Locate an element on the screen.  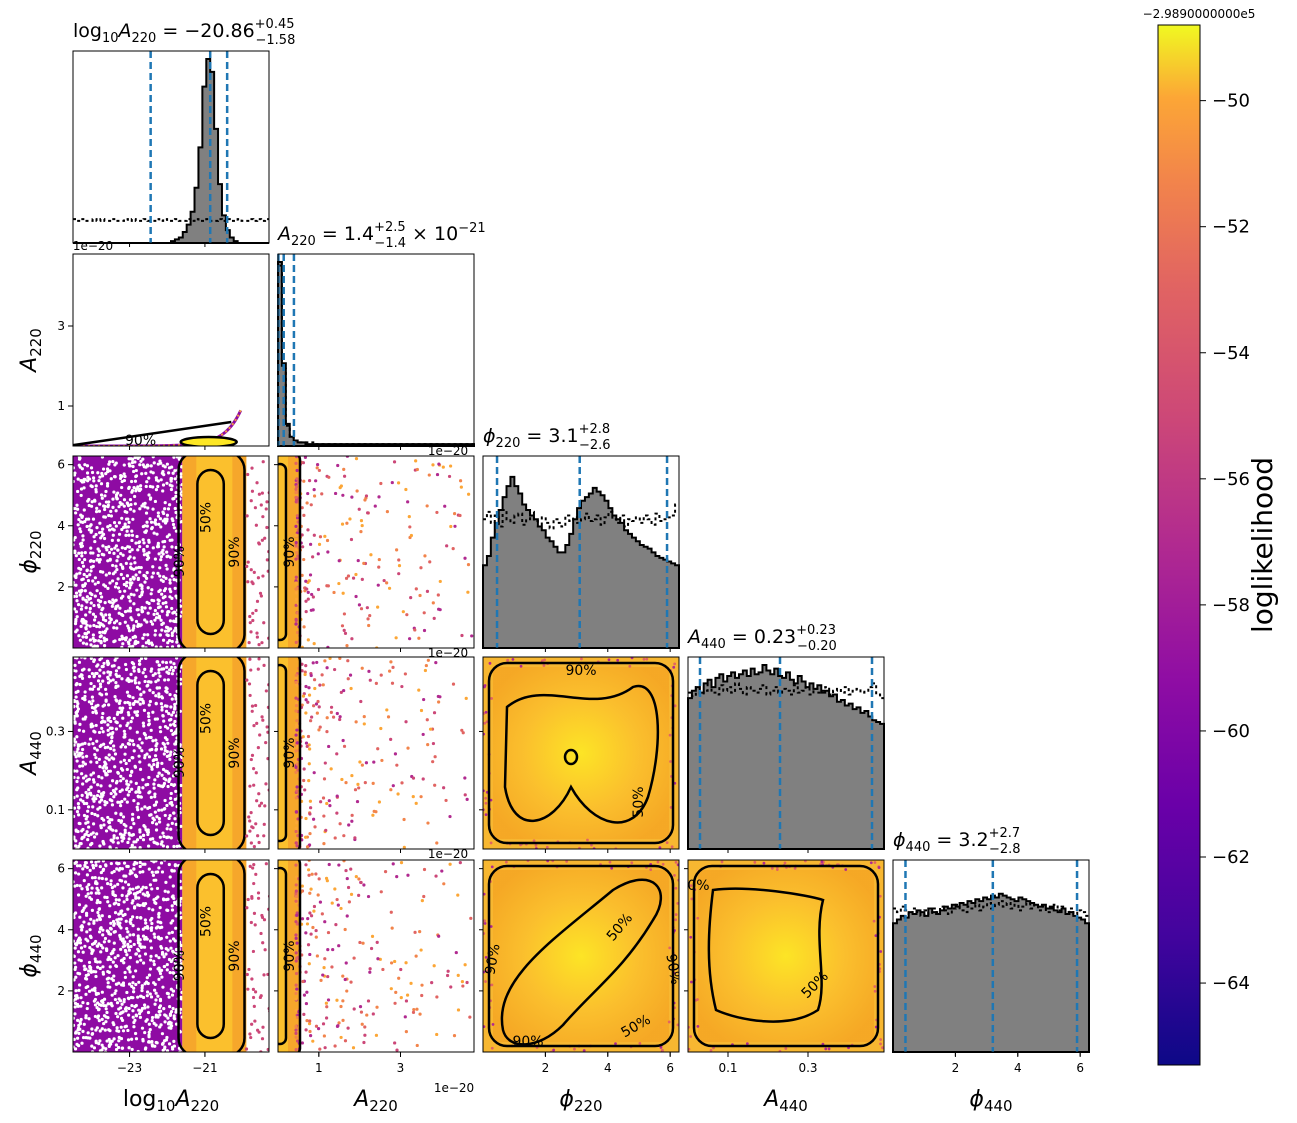
x-tick-label: 0.1 is located at coordinates (727, 1068).